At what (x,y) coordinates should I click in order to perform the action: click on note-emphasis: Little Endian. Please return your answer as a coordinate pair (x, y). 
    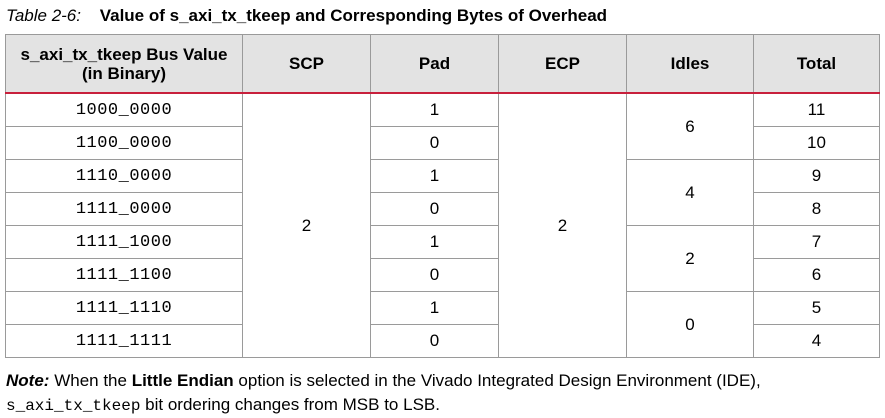
    Looking at the image, I should click on (182, 380).